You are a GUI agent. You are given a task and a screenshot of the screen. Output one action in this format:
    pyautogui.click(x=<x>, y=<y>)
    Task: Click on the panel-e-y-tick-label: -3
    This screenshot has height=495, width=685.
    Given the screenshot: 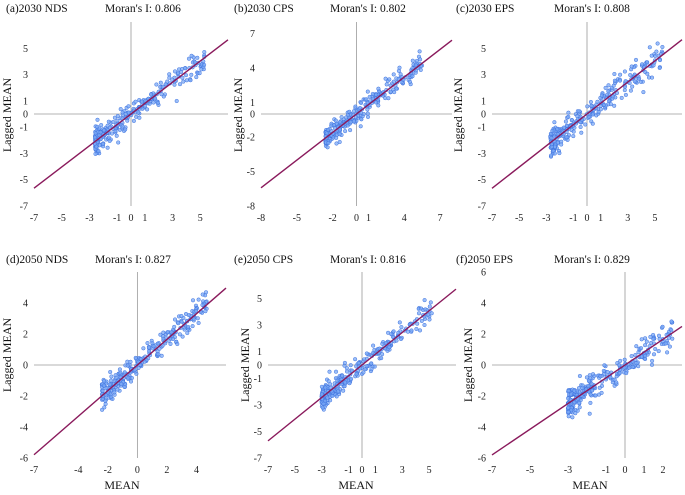 What is the action you would take?
    pyautogui.click(x=258, y=405)
    